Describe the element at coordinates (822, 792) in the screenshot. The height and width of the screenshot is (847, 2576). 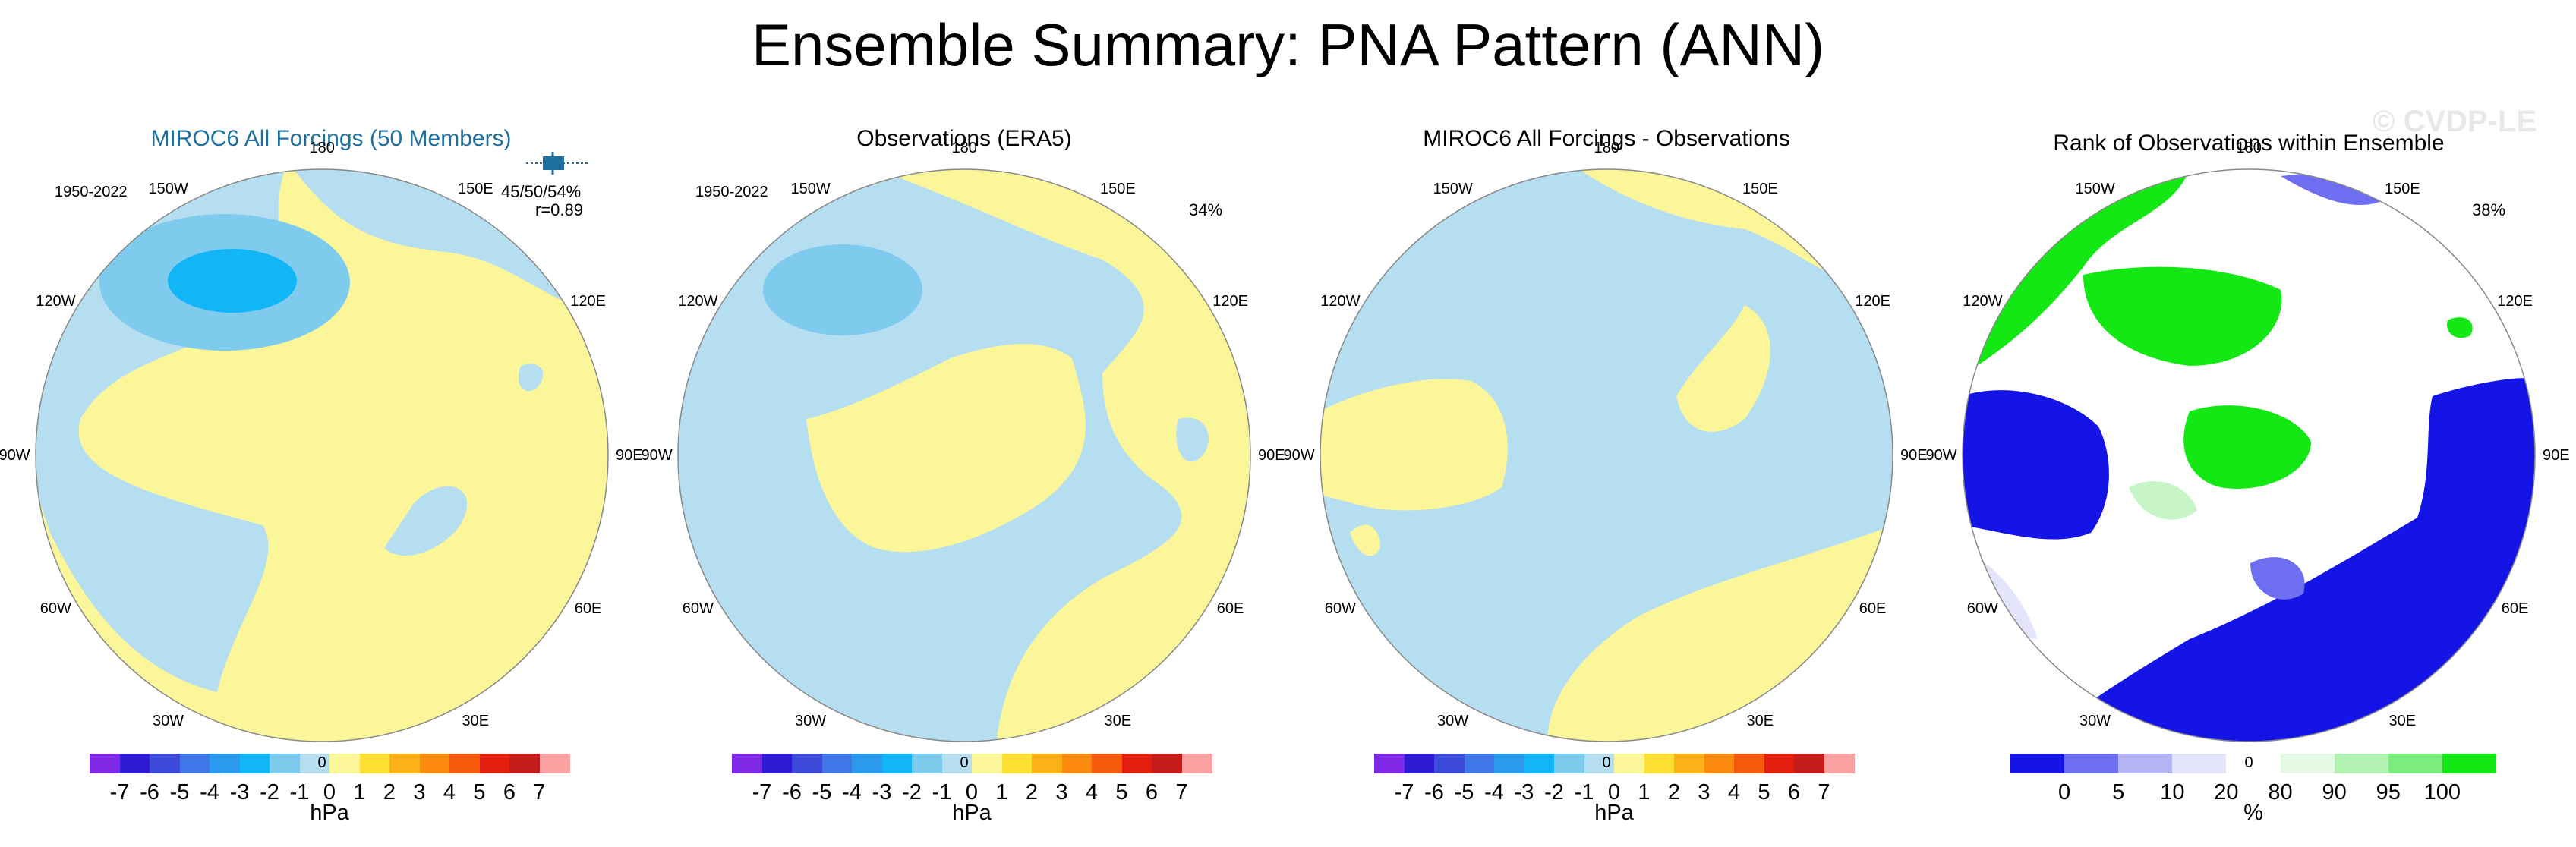
I see `colorbar-tick-label: -5` at that location.